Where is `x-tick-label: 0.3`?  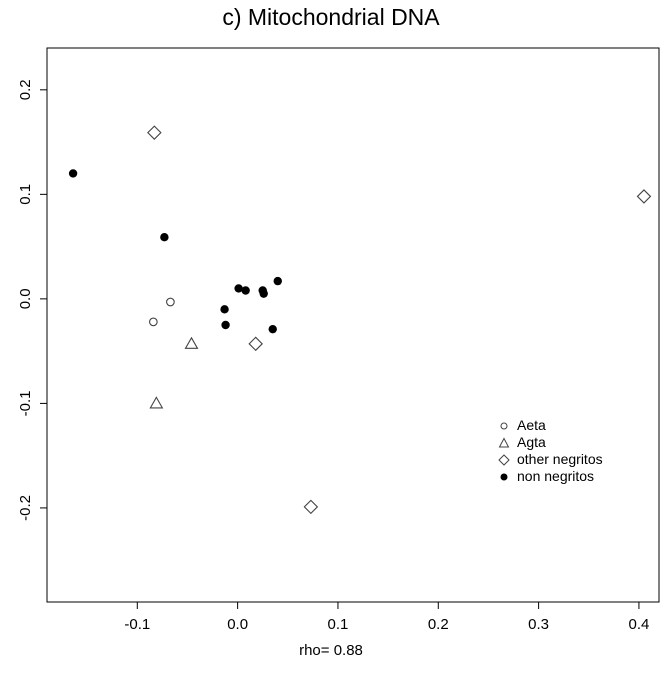 x-tick-label: 0.3 is located at coordinates (538, 624).